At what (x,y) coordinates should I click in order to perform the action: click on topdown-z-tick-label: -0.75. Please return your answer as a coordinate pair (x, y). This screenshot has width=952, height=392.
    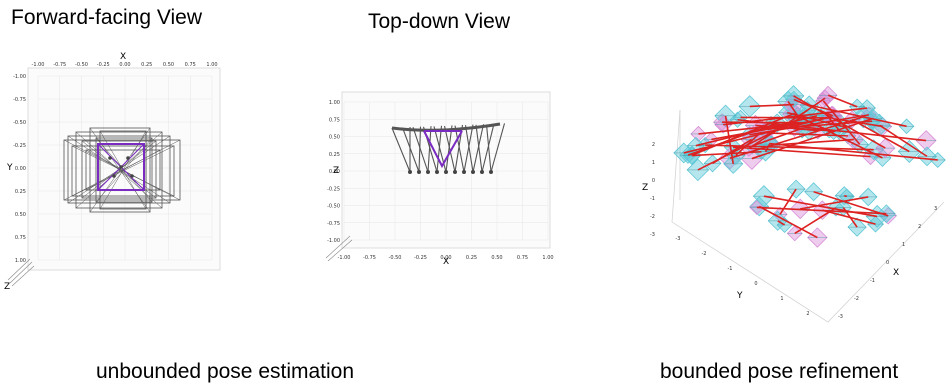
    Looking at the image, I should click on (333, 224).